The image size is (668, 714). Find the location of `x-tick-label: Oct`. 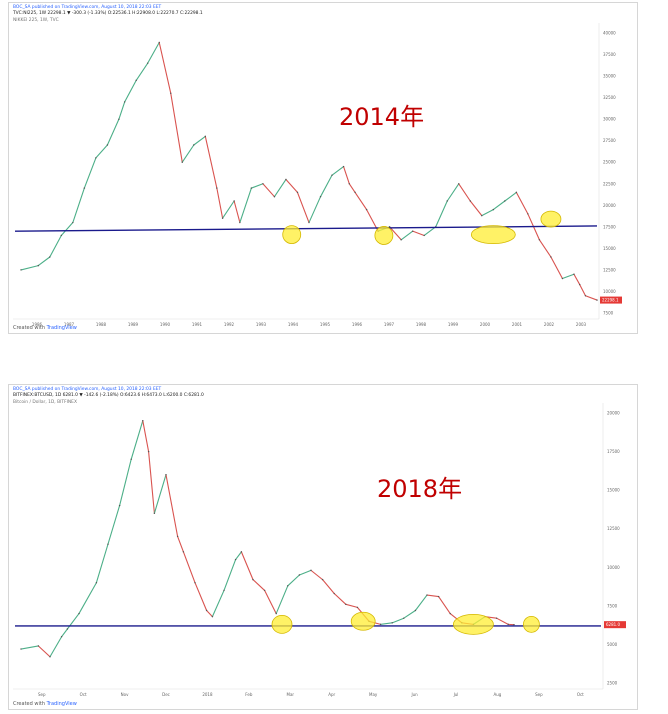

x-tick-label: Oct is located at coordinates (580, 694).